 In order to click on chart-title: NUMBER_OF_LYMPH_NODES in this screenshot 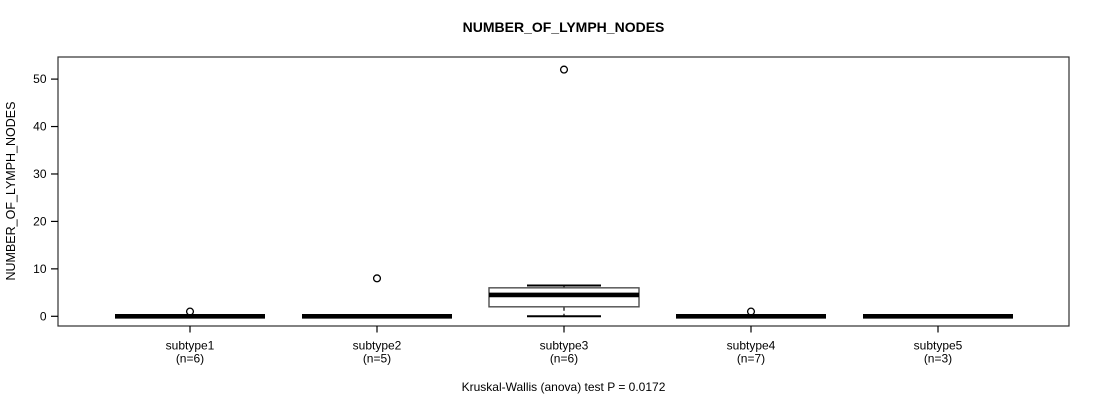, I will do `click(563, 27)`.